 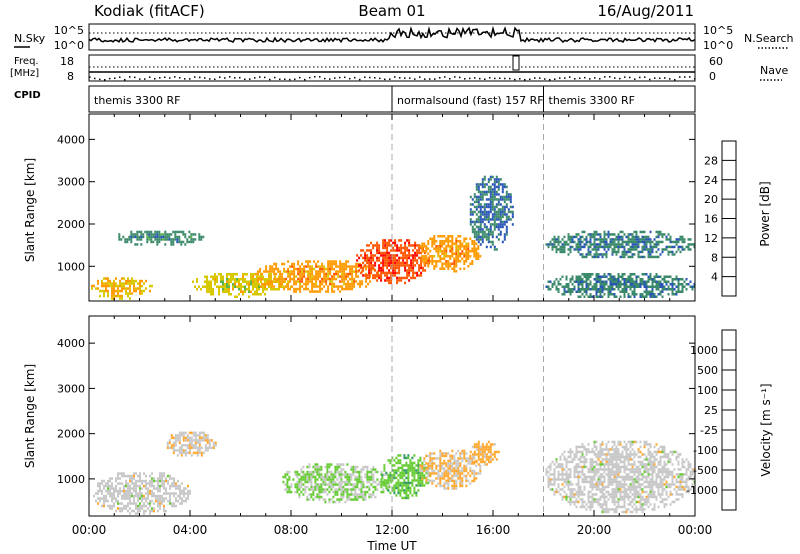 What do you see at coordinates (711, 160) in the screenshot?
I see `colorbar-tick-label: 28` at bounding box center [711, 160].